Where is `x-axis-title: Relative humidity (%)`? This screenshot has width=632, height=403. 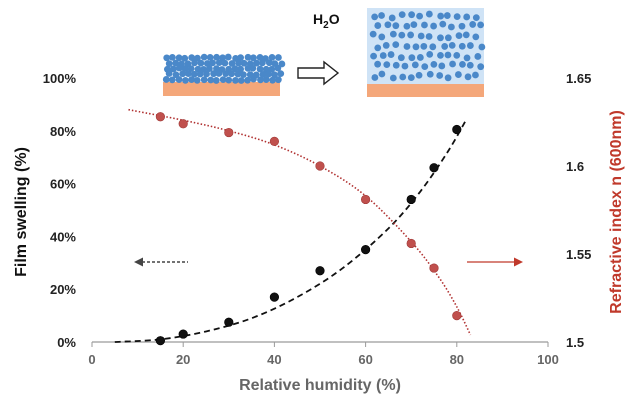 x-axis-title: Relative humidity (%) is located at coordinates (320, 385).